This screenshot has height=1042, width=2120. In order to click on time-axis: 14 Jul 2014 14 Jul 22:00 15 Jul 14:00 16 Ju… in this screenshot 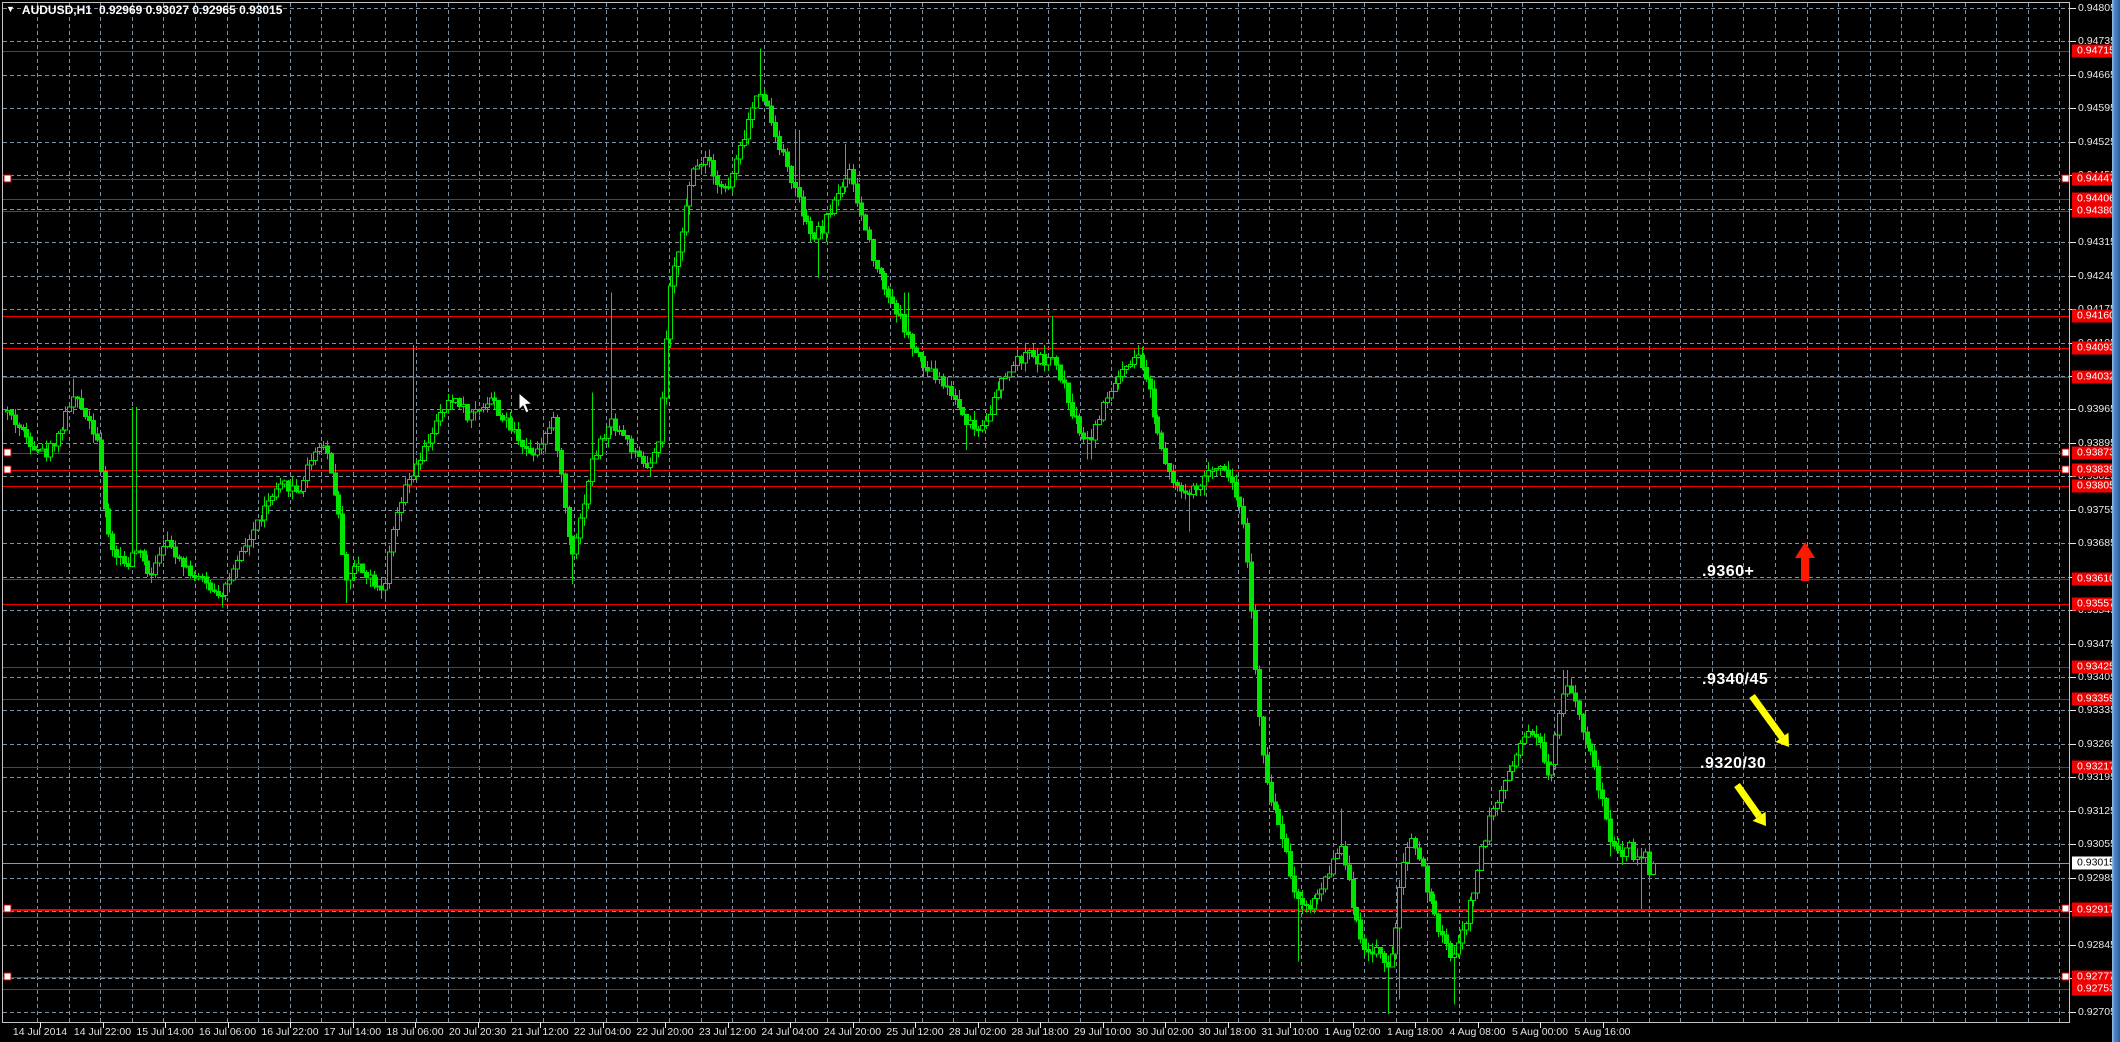, I will do `click(1060, 1033)`.